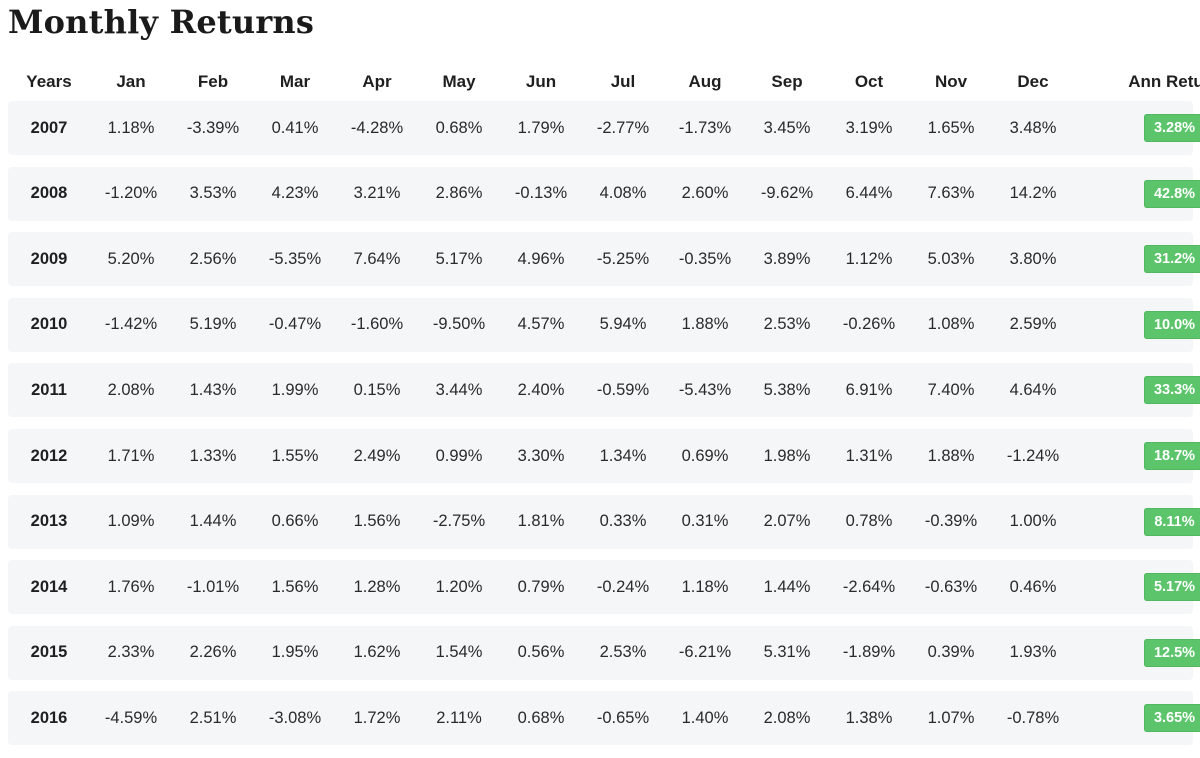 The width and height of the screenshot is (1200, 758). I want to click on month-return-cell: -2.75%, so click(459, 521).